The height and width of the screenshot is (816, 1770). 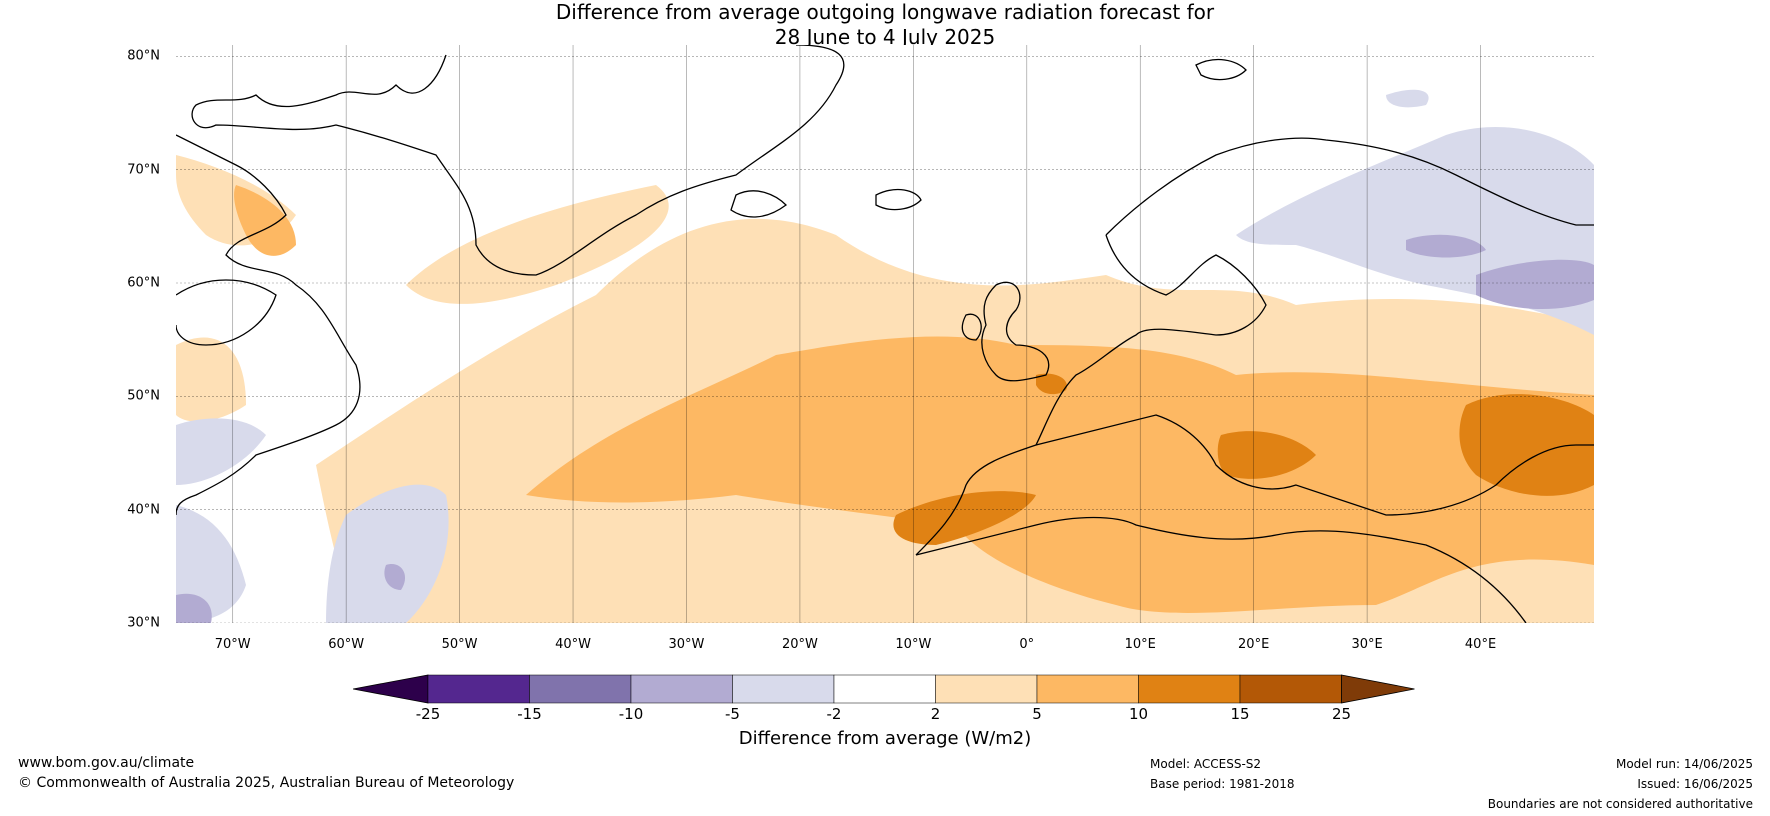 What do you see at coordinates (1222, 784) in the screenshot?
I see `footer-base-period: Base period: 1981-2018` at bounding box center [1222, 784].